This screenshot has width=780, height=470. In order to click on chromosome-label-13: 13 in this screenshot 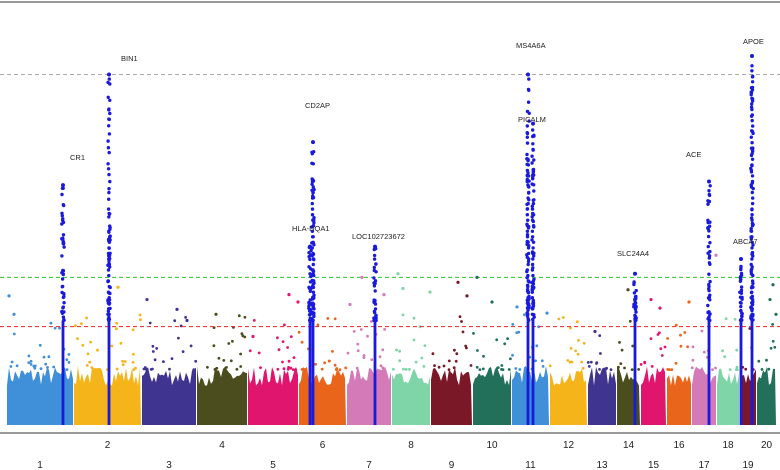, I will do `click(602, 465)`.